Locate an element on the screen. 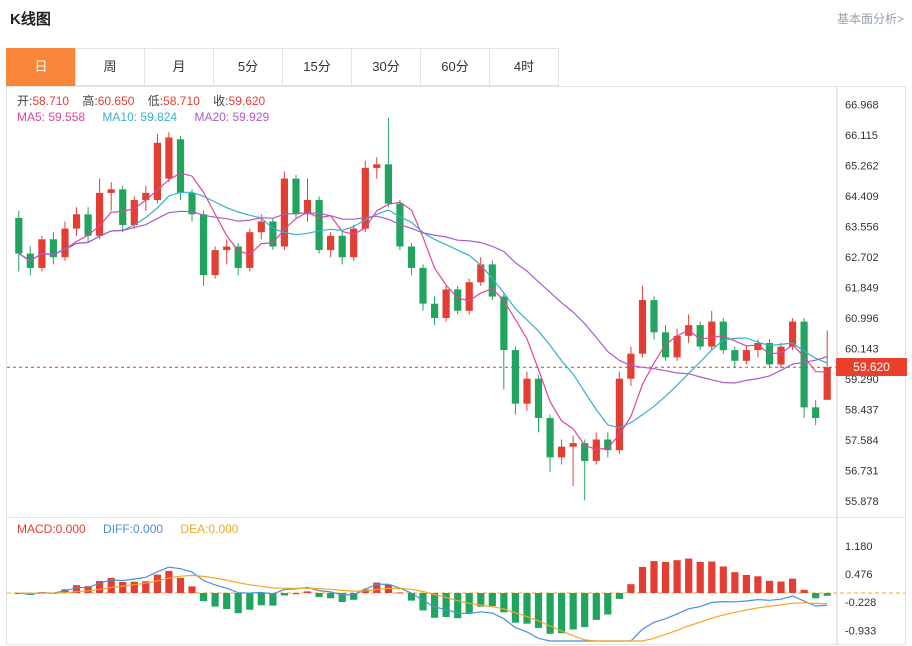 The image size is (912, 646). low-label: 低: is located at coordinates (155, 101).